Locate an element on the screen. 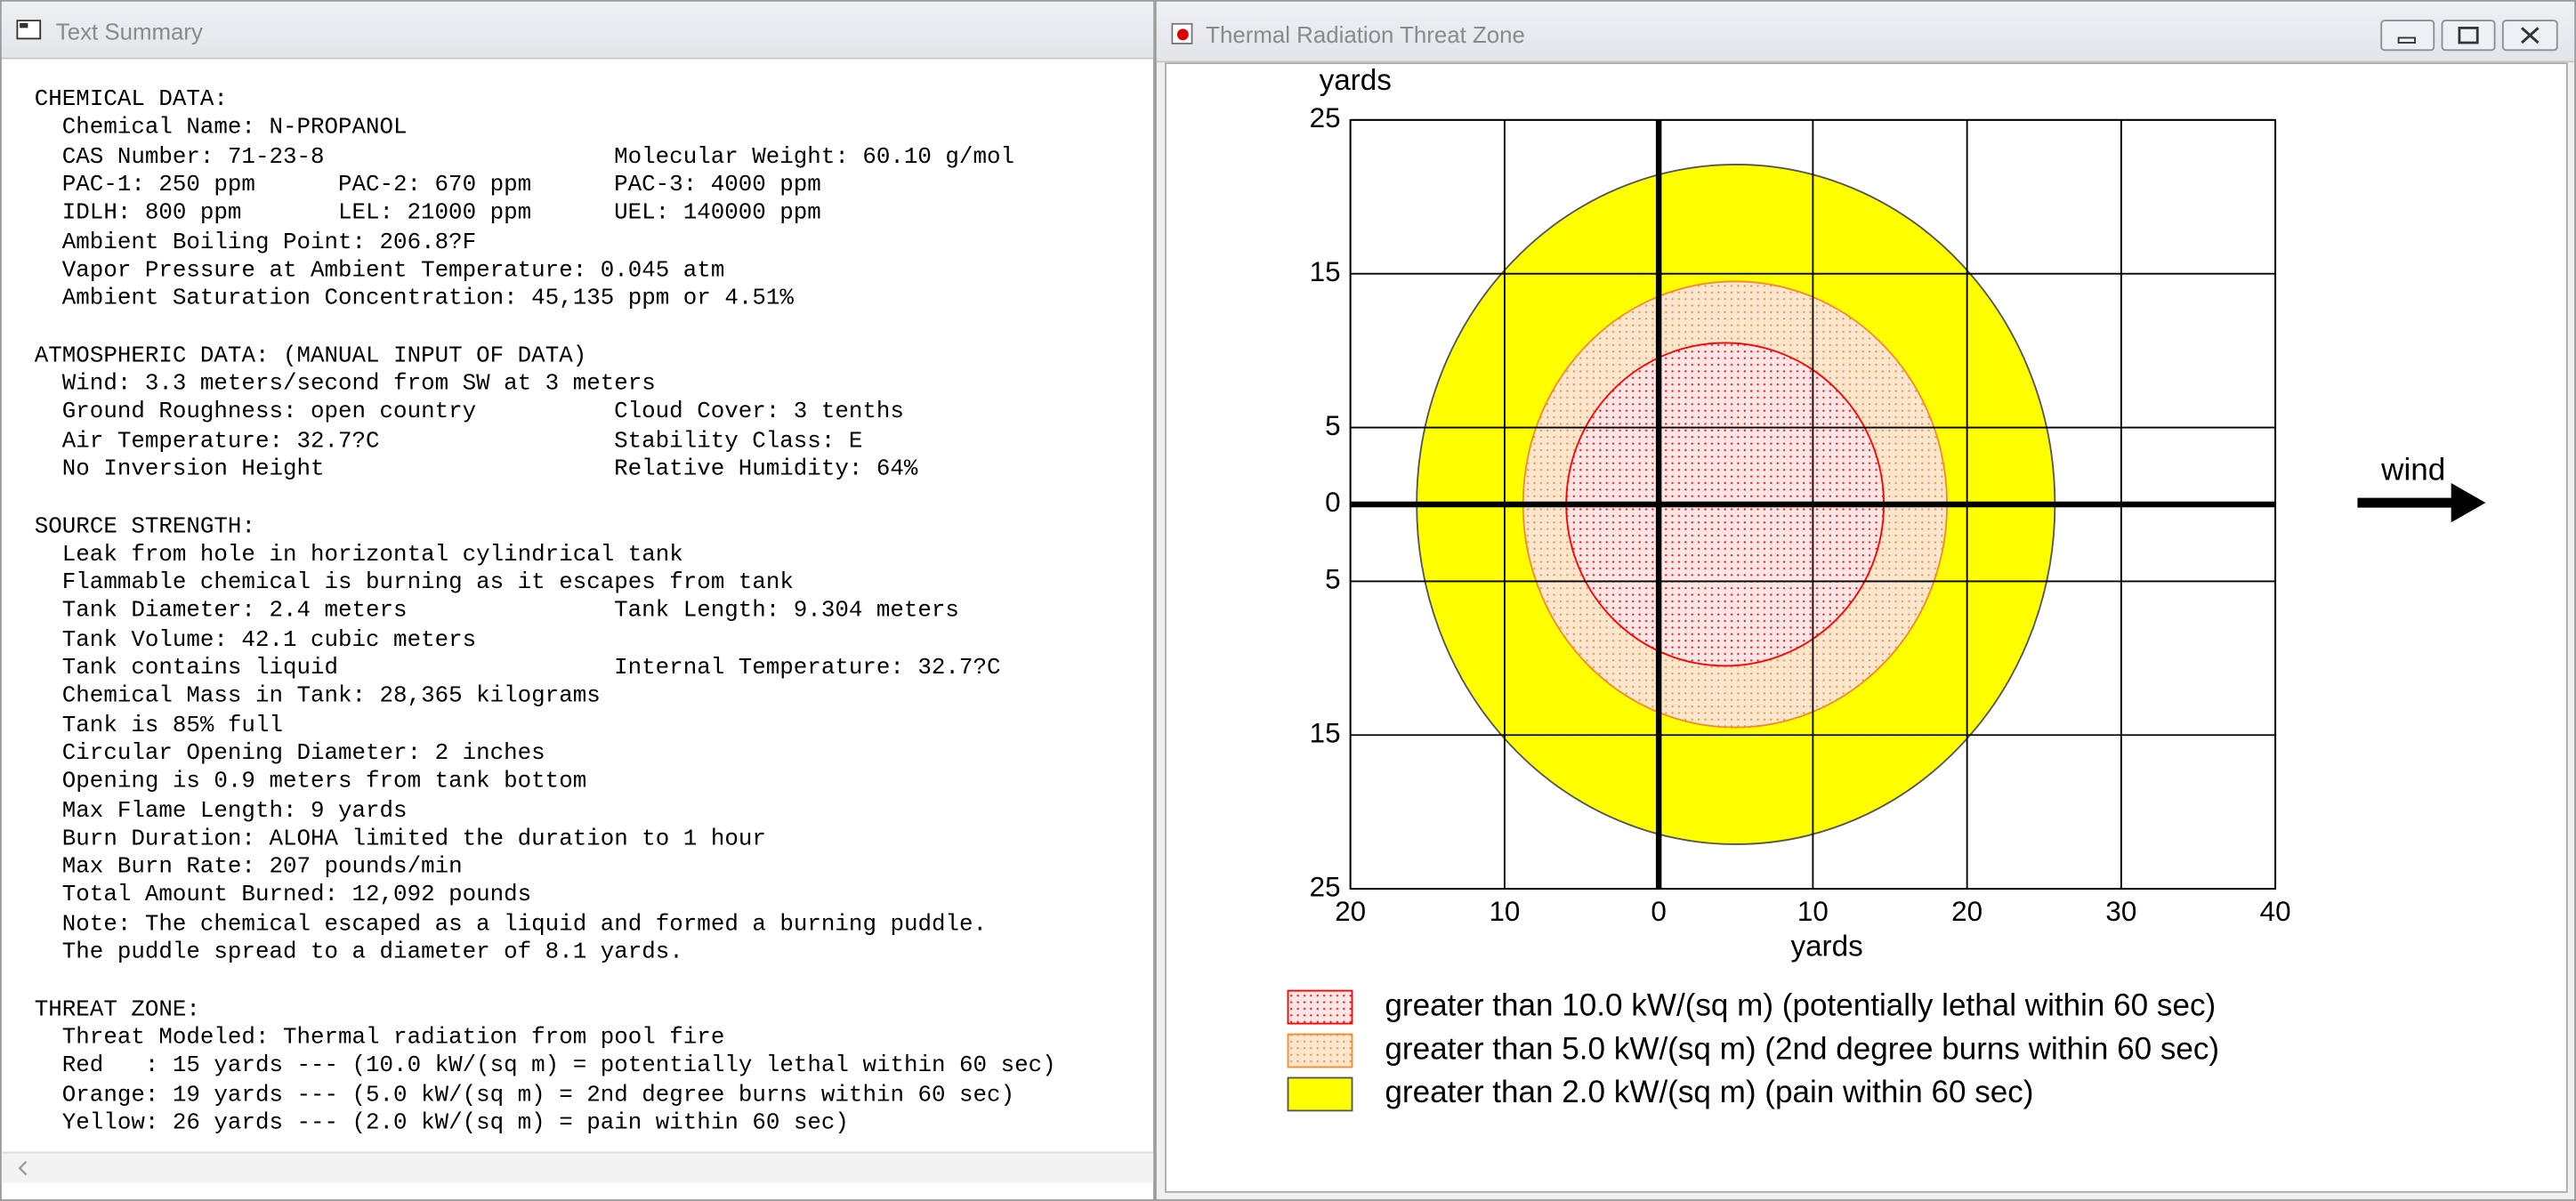 This screenshot has height=1201, width=2576. text-line: Ambient Boiling Point: 206.8?F is located at coordinates (269, 242).